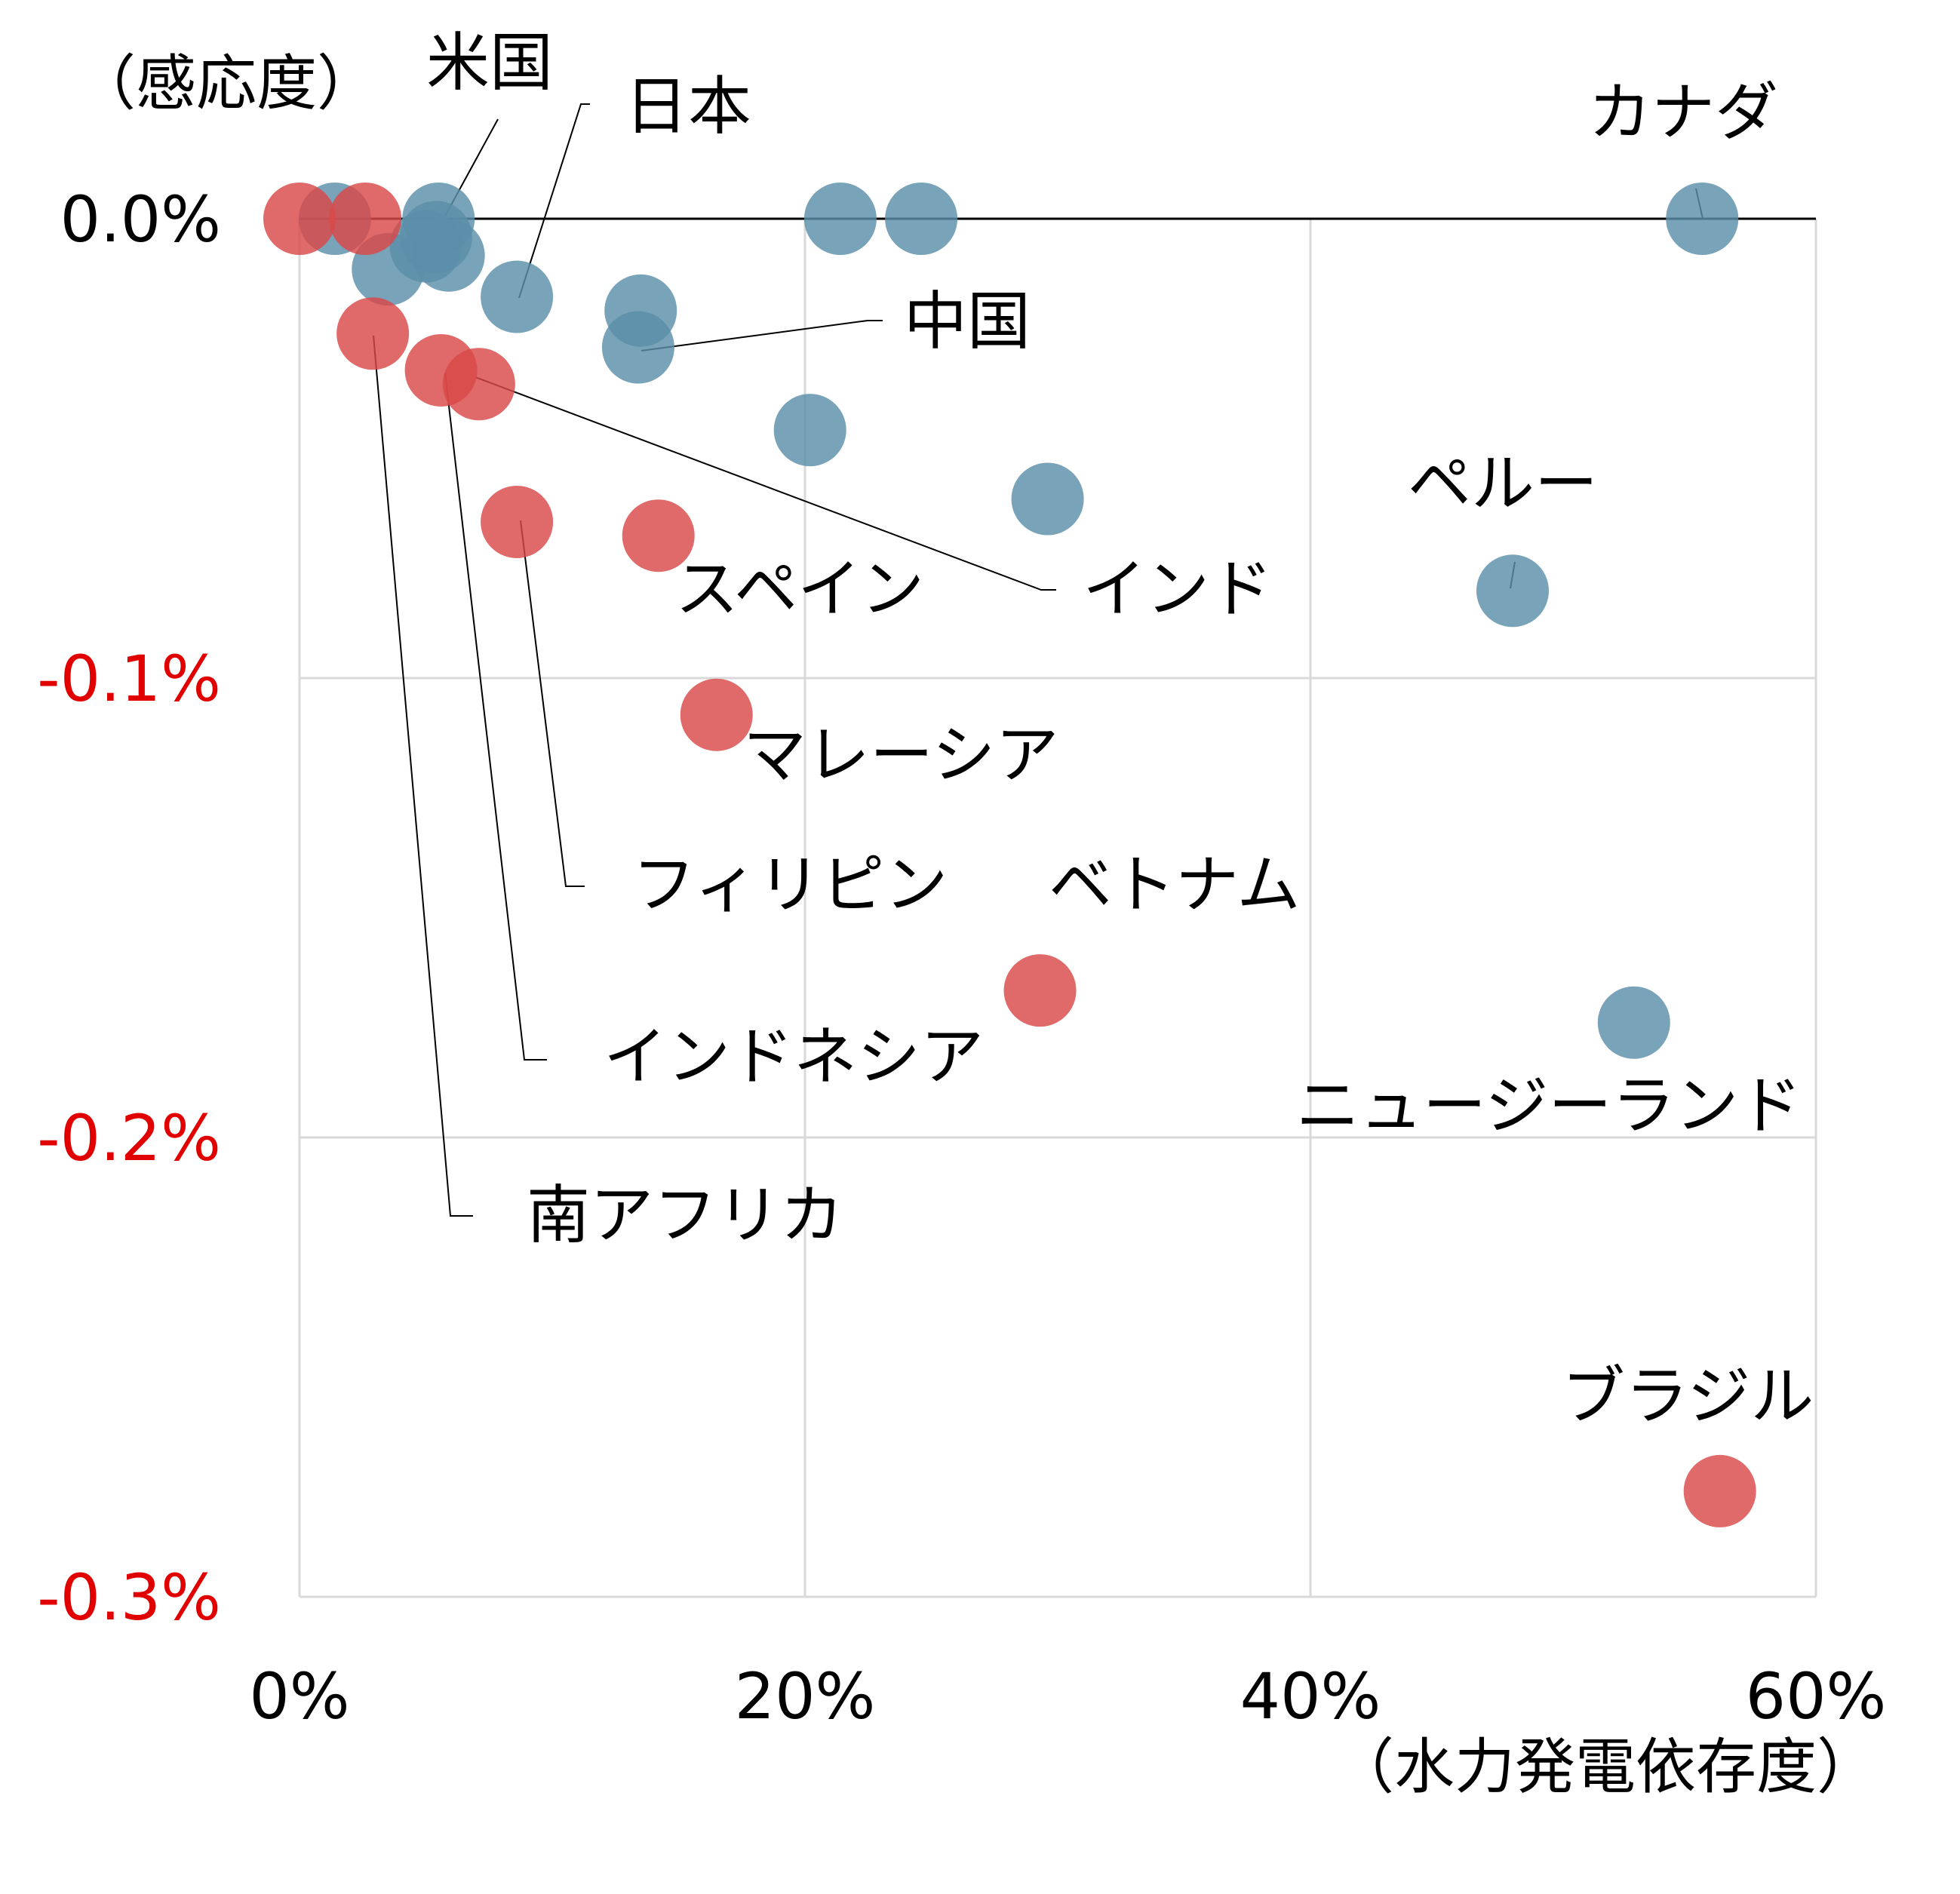  What do you see at coordinates (129, 1138) in the screenshot?
I see `y-tick-label: -0.2%` at bounding box center [129, 1138].